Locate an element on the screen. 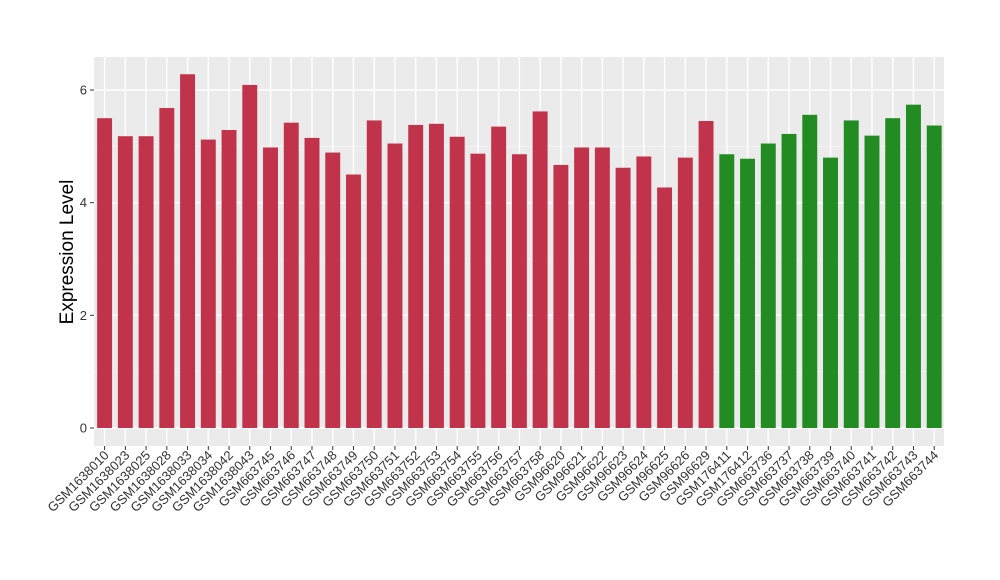 This screenshot has width=1000, height=580. bar-GSM663741 is located at coordinates (872, 282).